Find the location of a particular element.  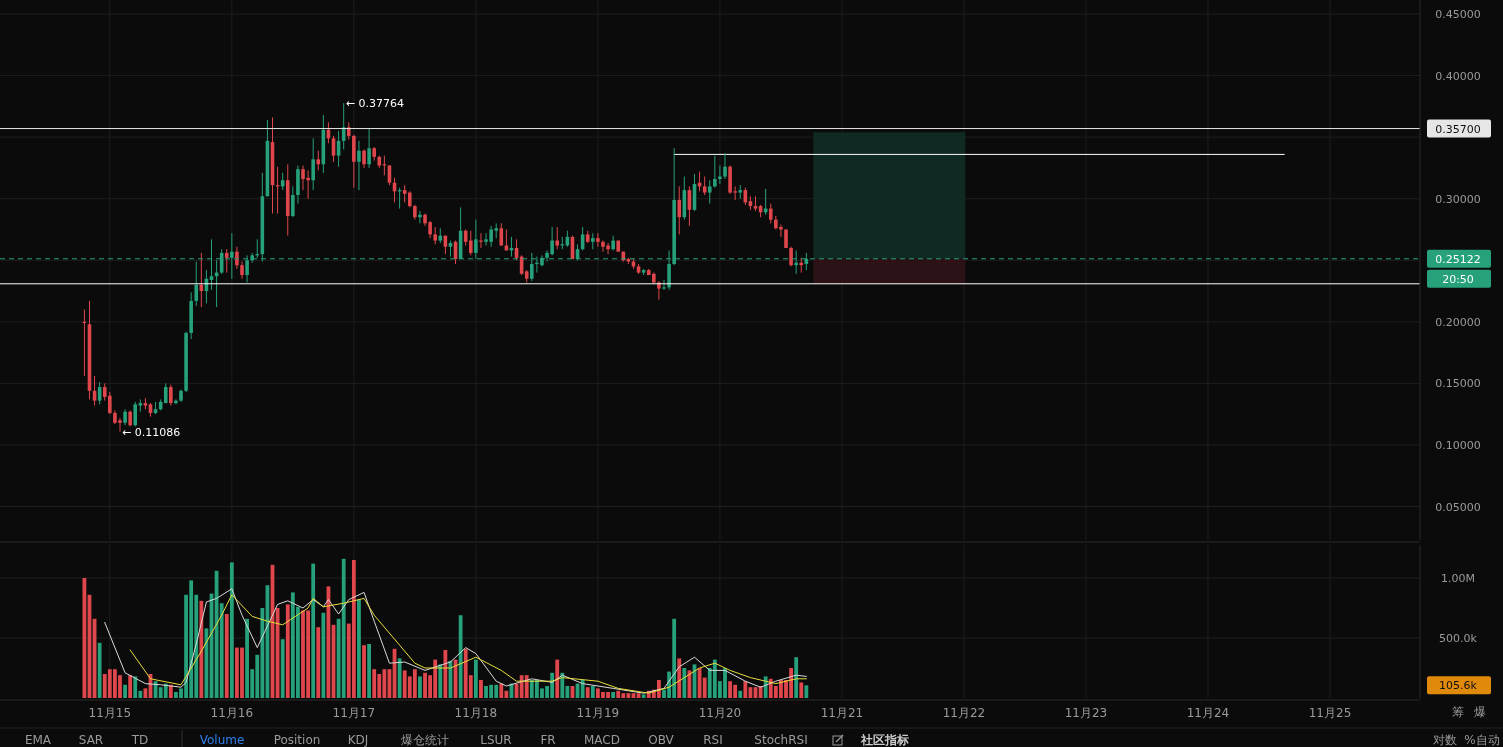

text: Volume is located at coordinates (222, 740).